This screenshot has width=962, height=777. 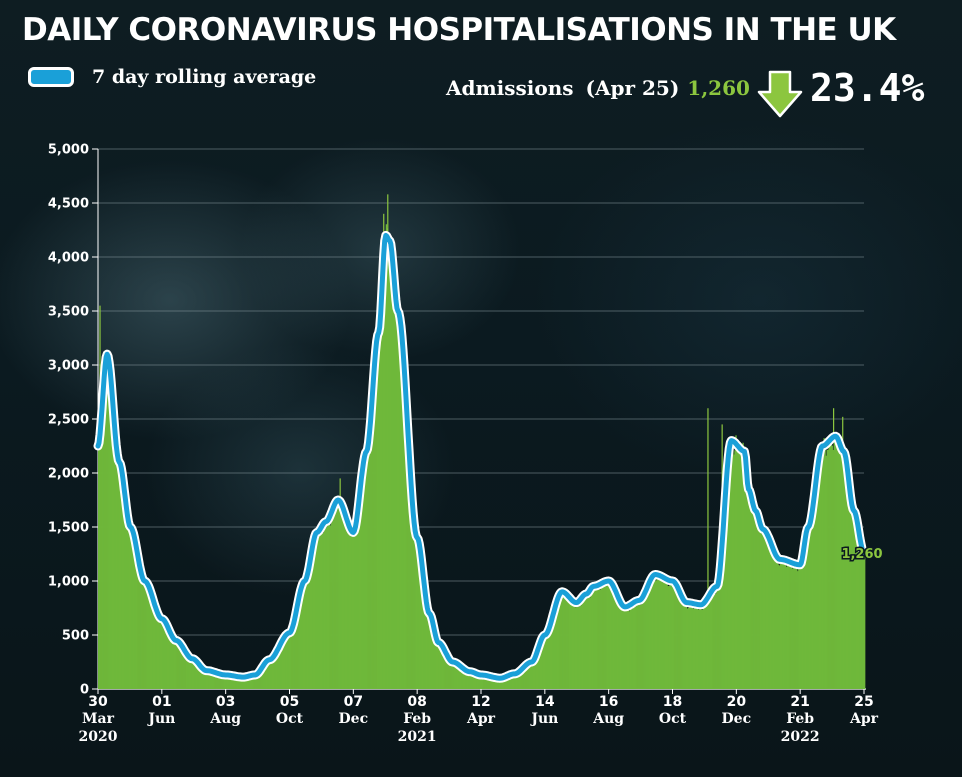 I want to click on x-tick-day: 03, so click(x=225, y=702).